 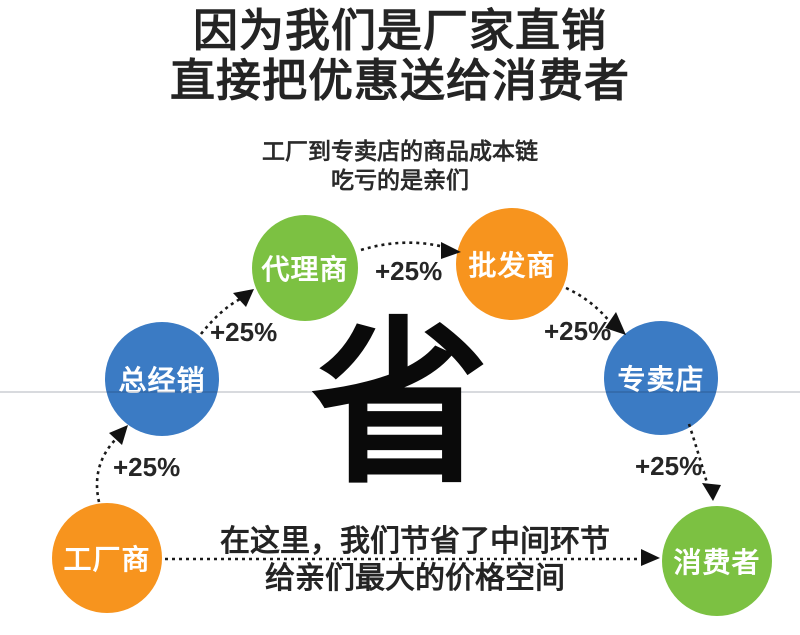 I want to click on node-factory-label: 工厂商, so click(x=107, y=559).